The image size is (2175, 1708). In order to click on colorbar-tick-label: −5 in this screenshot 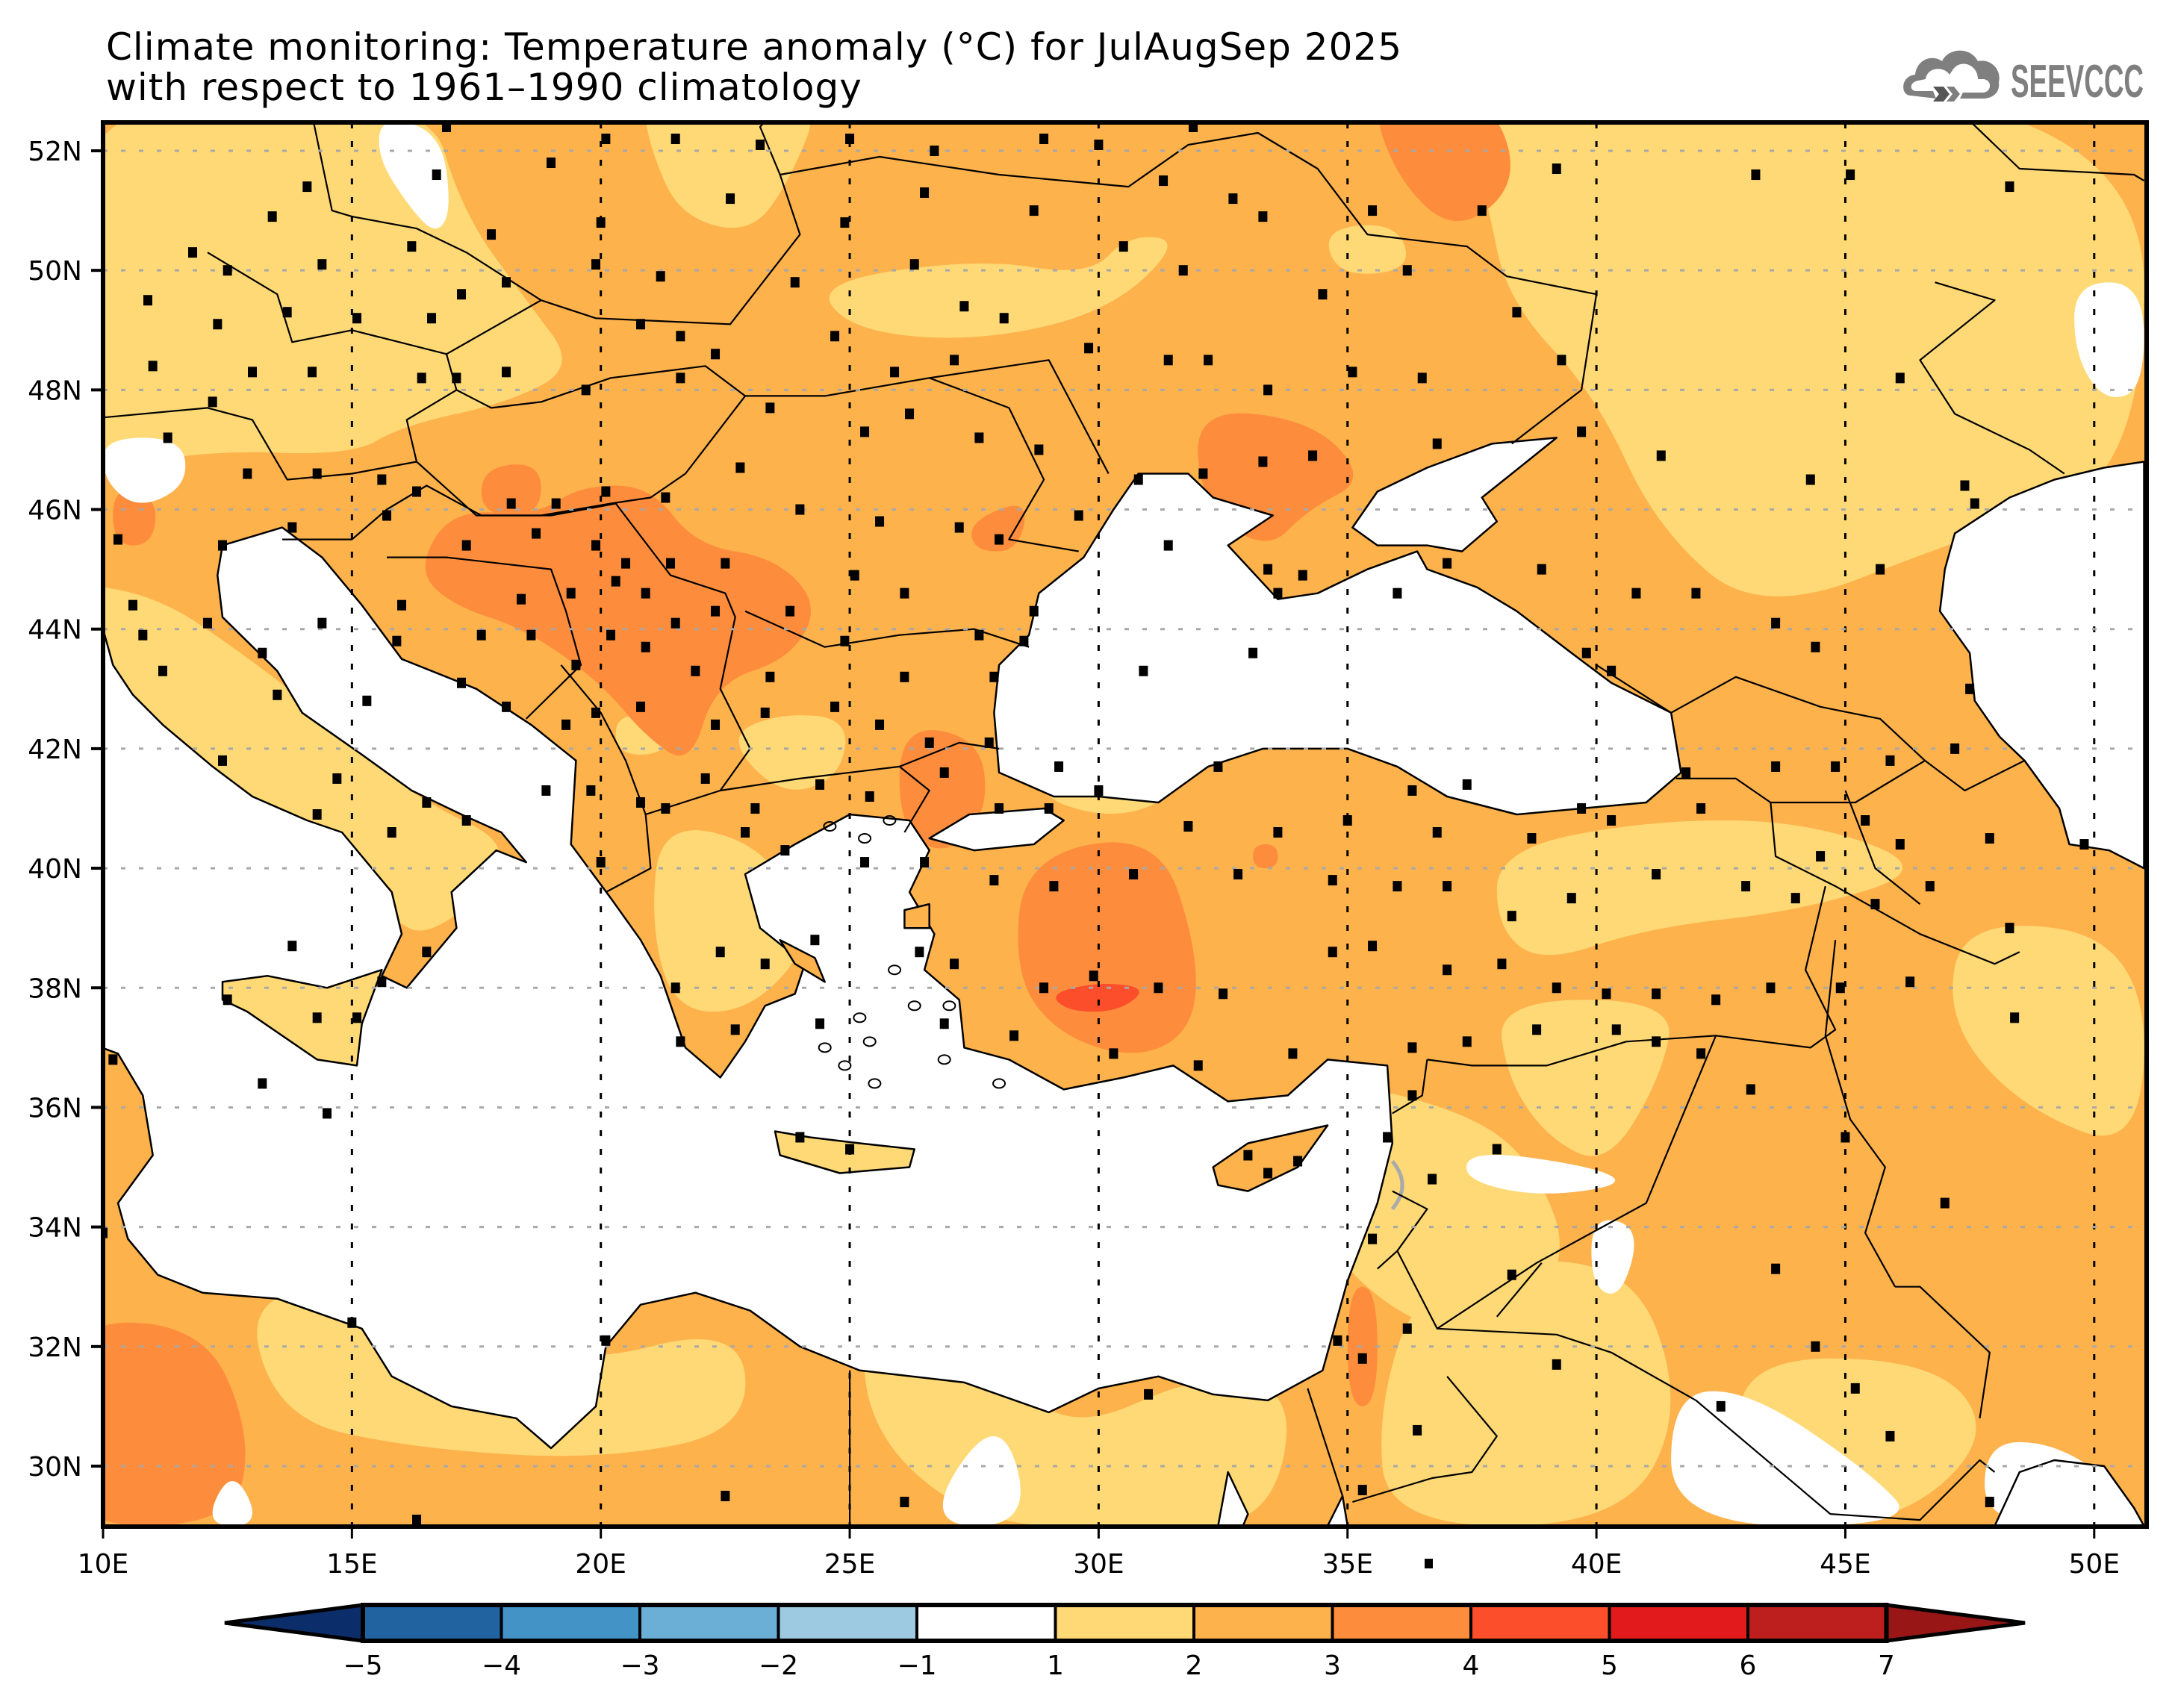, I will do `click(362, 1666)`.